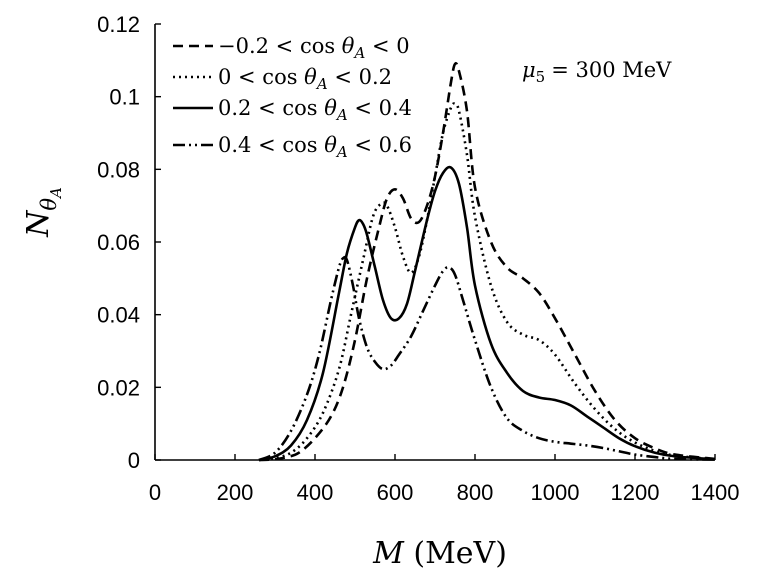 The image size is (767, 580). What do you see at coordinates (315, 147) in the screenshot?
I see `legend-label-4: 0.4 < cos θA < 0.6` at bounding box center [315, 147].